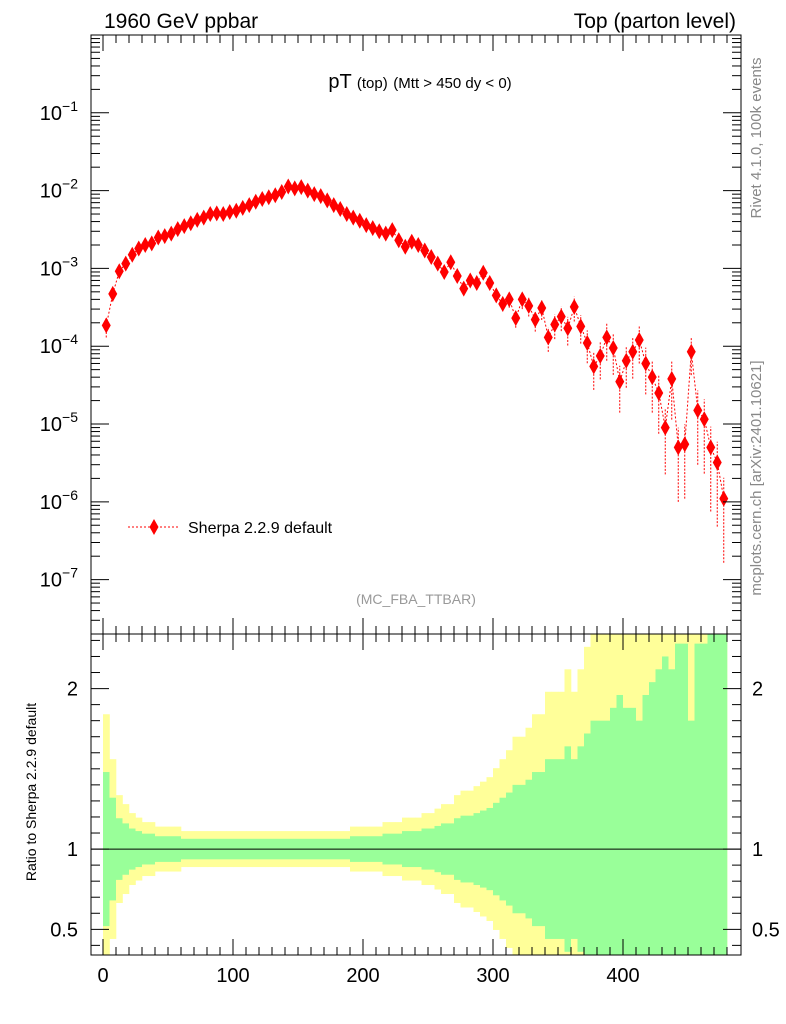 This screenshot has width=786, height=1024. I want to click on y-tick-label: 10⁻³, so click(59, 266).